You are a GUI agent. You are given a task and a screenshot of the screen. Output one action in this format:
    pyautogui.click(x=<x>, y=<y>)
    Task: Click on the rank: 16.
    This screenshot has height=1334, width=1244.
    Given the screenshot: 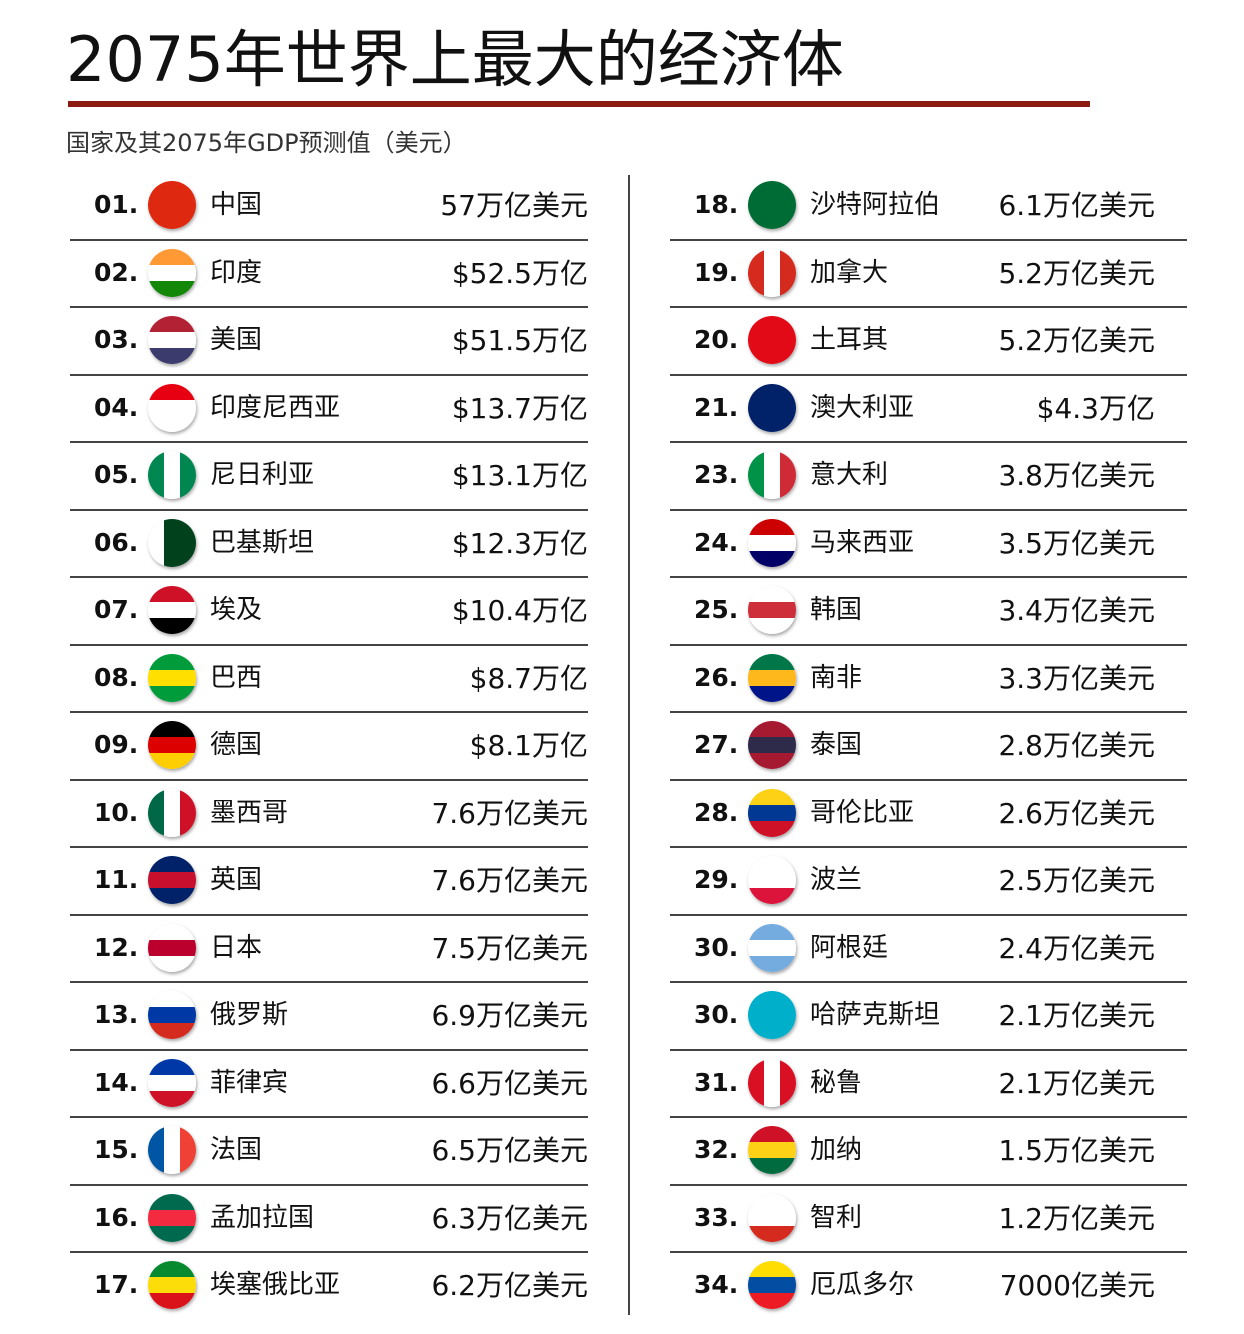 What is the action you would take?
    pyautogui.click(x=116, y=1217)
    